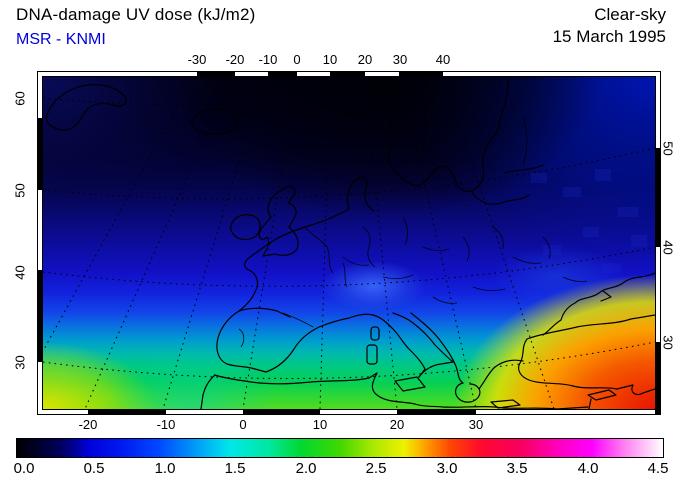  I want to click on colorbar-tick-label: 1.5, so click(235, 468).